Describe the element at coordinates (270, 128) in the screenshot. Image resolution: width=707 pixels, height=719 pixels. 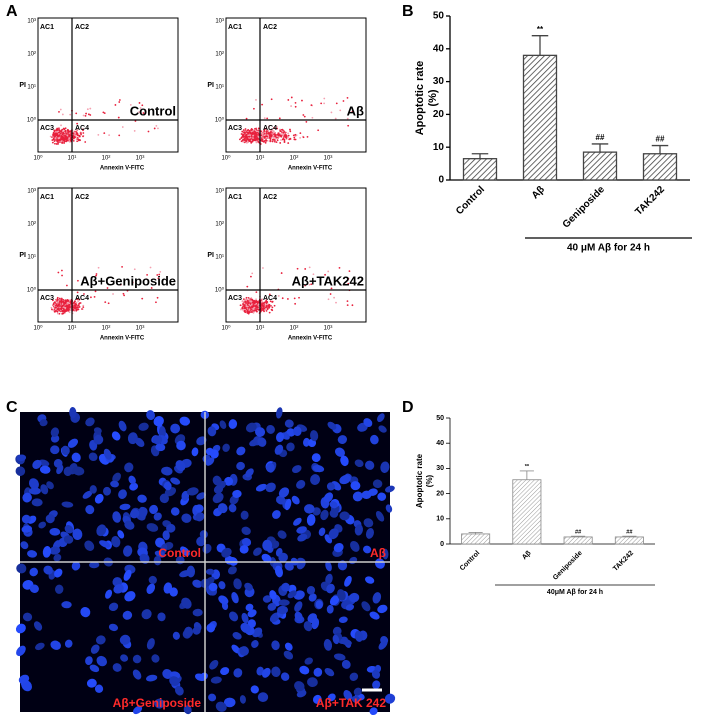
I see `quadrant-label: AC4` at that location.